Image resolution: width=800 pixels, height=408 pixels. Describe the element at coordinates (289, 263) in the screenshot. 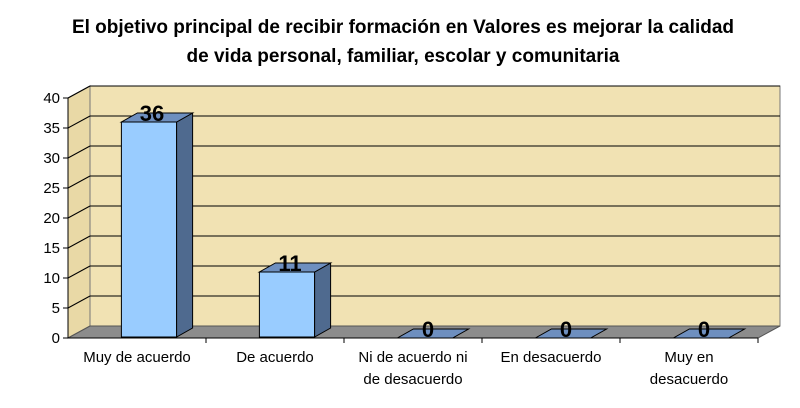

I see `data-label: 11` at that location.